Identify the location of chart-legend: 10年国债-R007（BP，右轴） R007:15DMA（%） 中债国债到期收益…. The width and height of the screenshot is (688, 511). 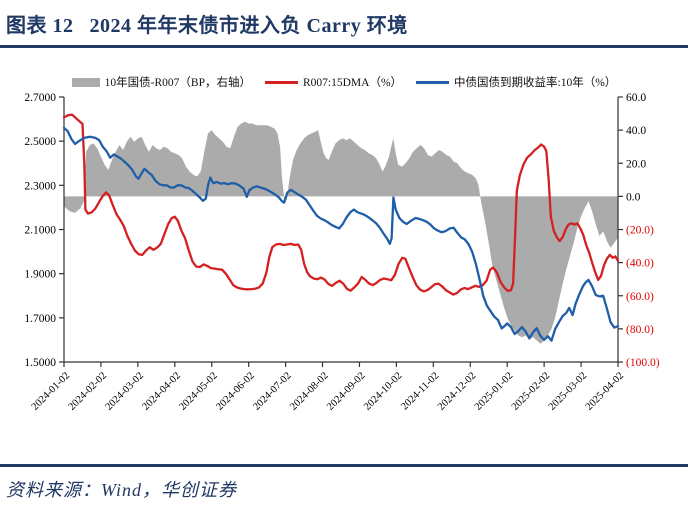
(344, 82).